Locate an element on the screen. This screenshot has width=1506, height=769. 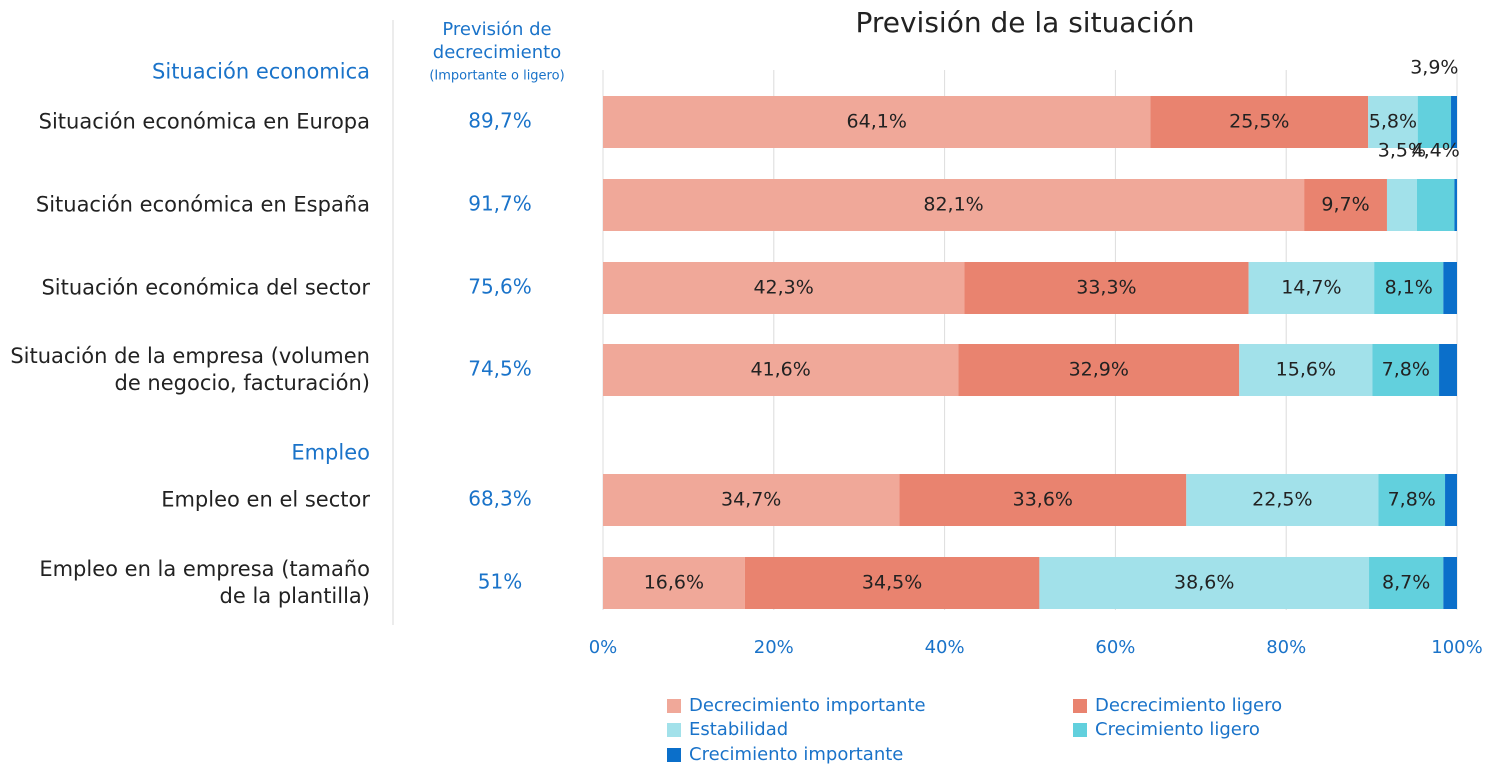
category-label: Situación económica del sector is located at coordinates (205, 287).